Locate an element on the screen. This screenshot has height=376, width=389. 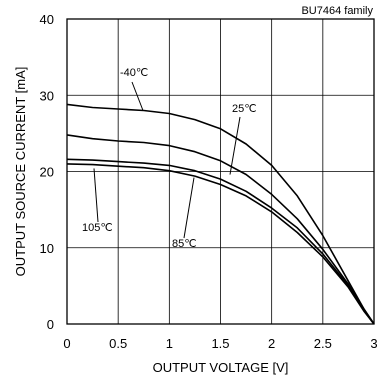
x-tick-label: 2.5 is located at coordinates (323, 343).